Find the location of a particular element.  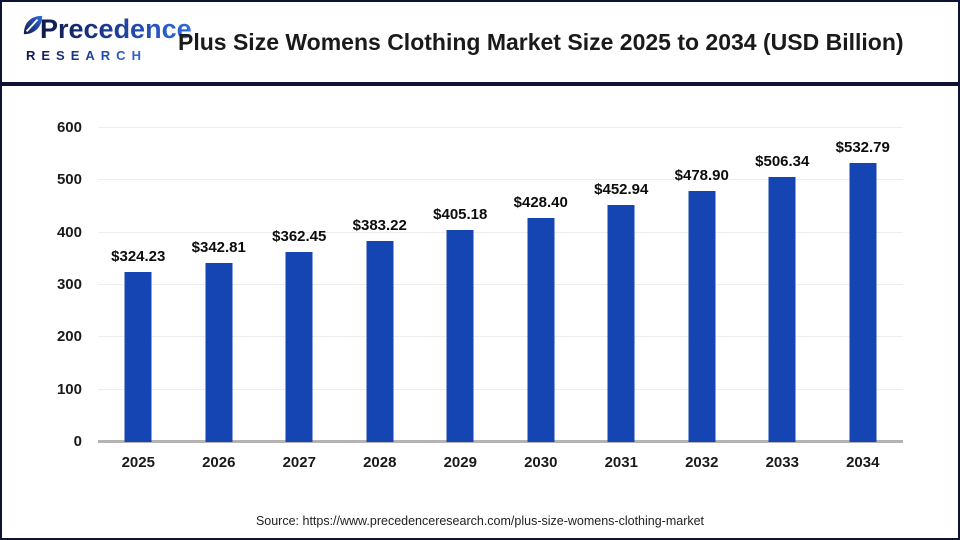

x-axis-labels: 2025 2026 2027 2028 2029 2030 2031 2032 2033 2034 is located at coordinates (500, 466).